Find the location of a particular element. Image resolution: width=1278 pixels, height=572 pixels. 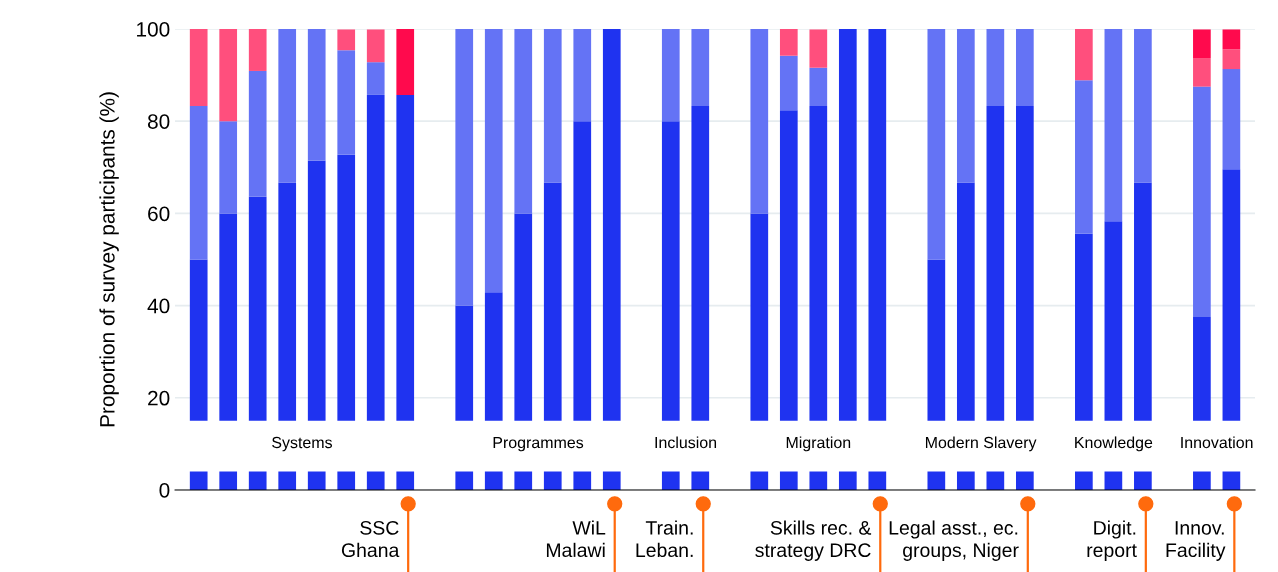

y-tick-label: 80 is located at coordinates (158, 121).